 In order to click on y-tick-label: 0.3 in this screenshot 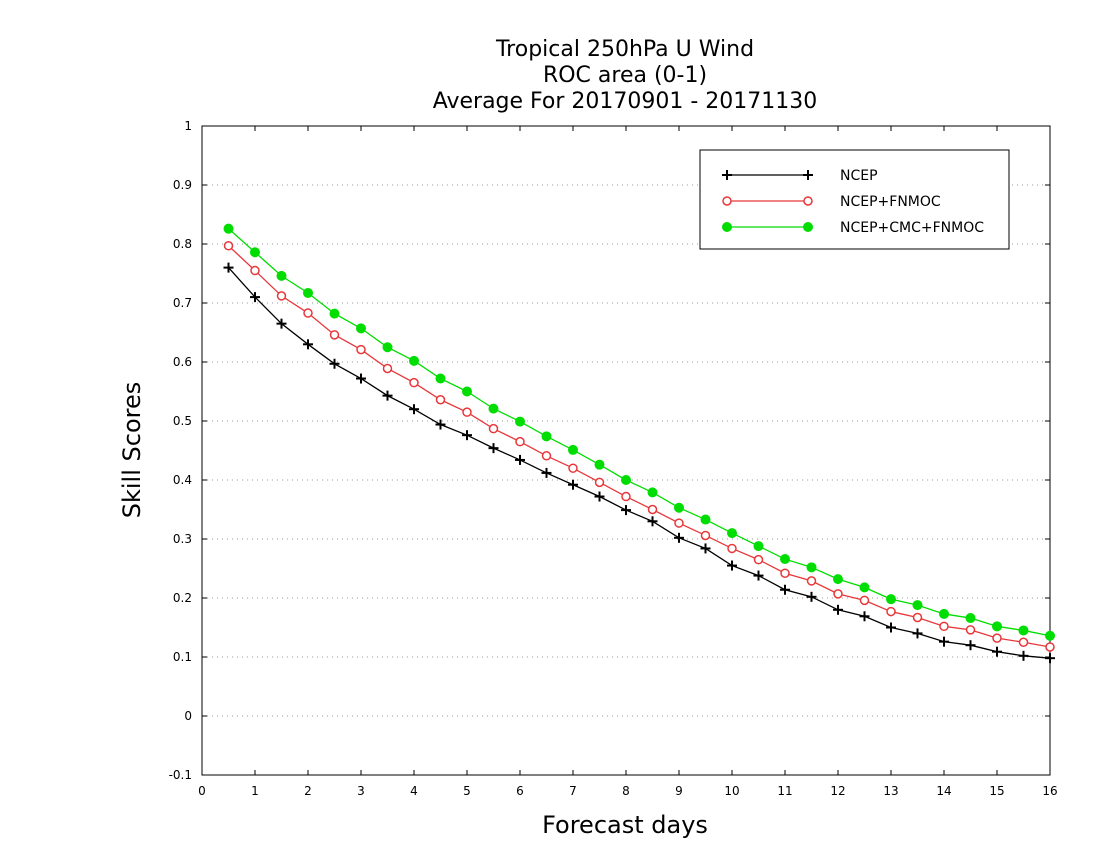, I will do `click(182, 539)`.